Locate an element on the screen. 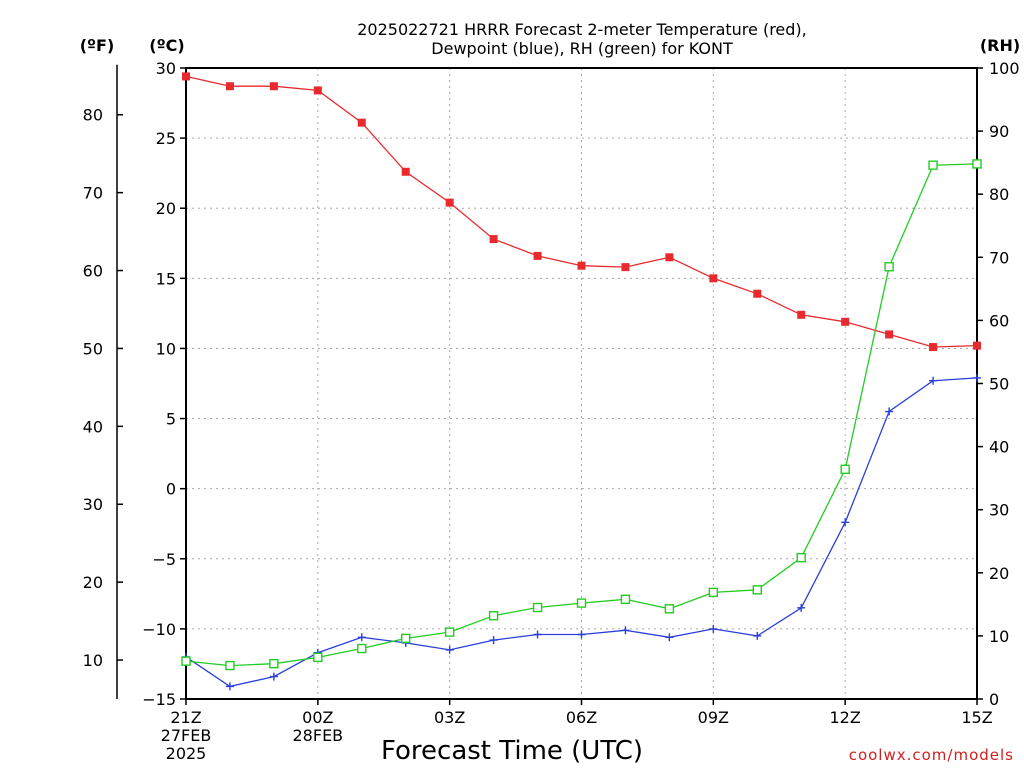  rh-tick-label: 30 is located at coordinates (999, 510).